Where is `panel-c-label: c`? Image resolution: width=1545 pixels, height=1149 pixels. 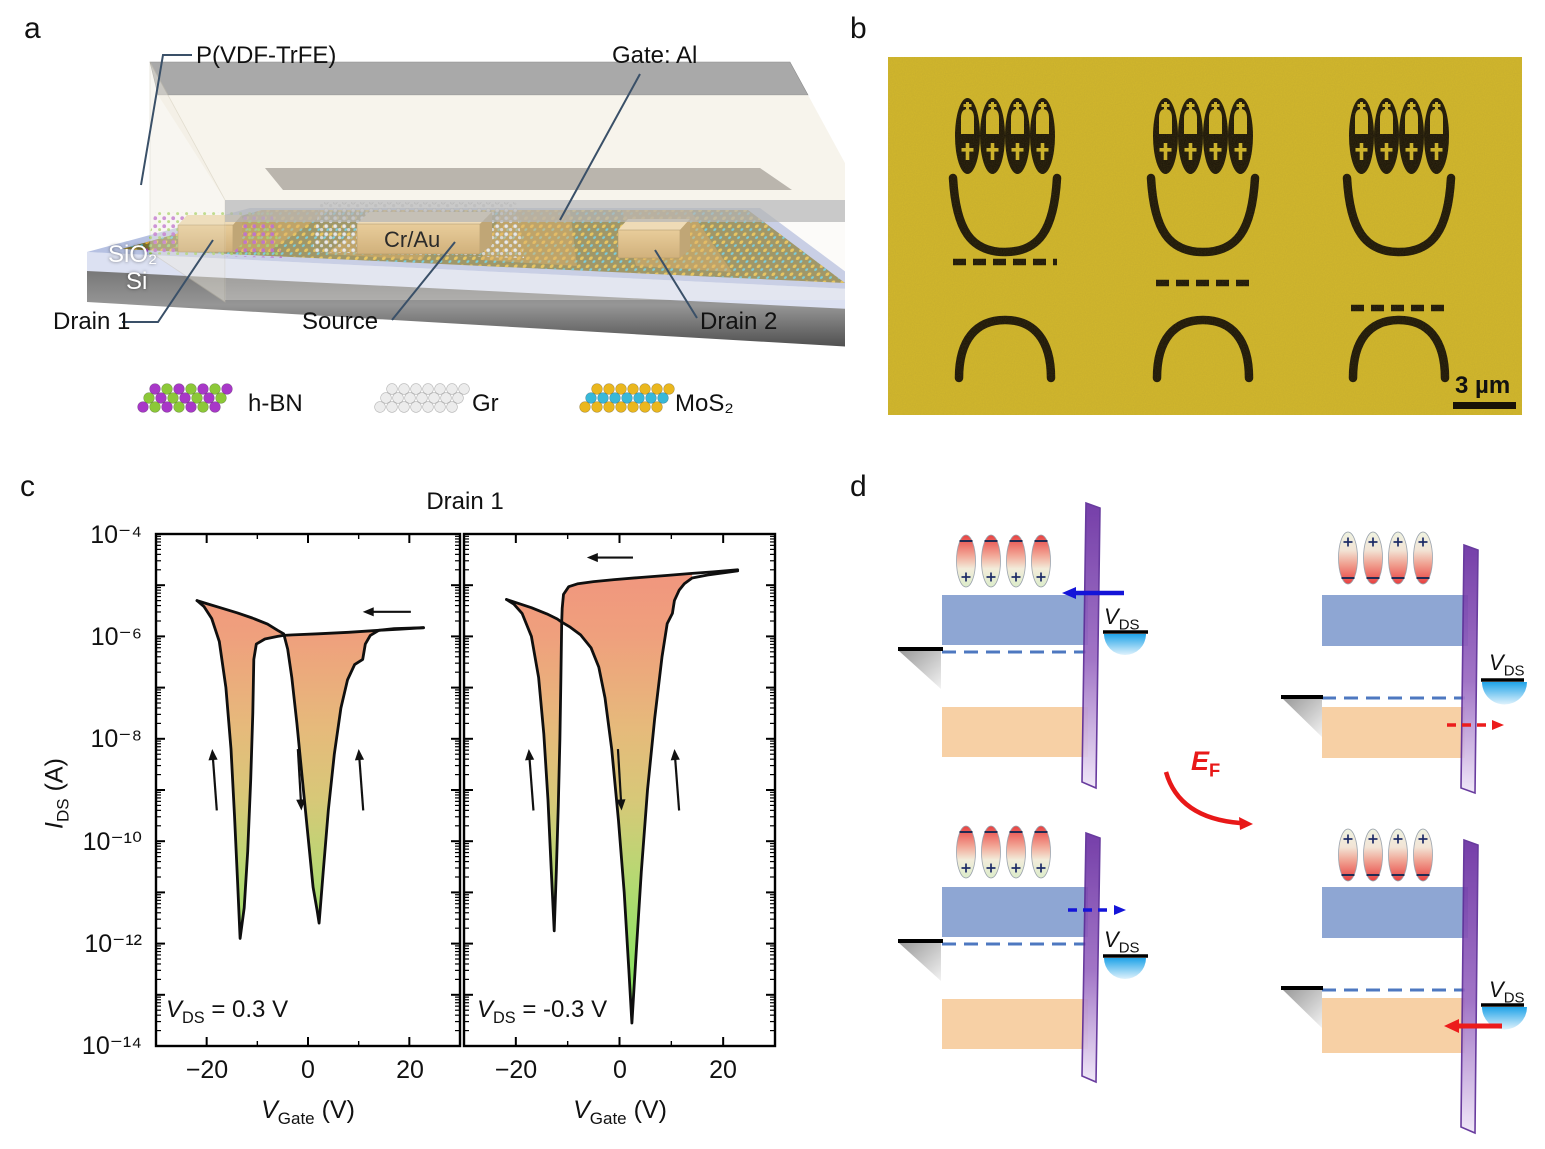 panel-c-label: c is located at coordinates (27, 486).